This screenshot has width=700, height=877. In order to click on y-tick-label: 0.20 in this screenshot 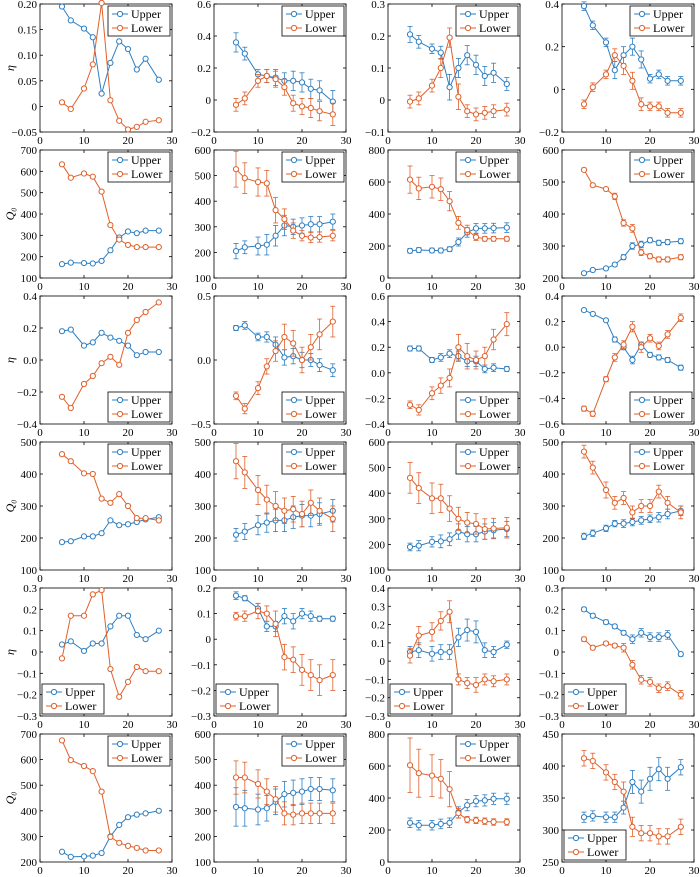, I will do `click(28, 5)`.